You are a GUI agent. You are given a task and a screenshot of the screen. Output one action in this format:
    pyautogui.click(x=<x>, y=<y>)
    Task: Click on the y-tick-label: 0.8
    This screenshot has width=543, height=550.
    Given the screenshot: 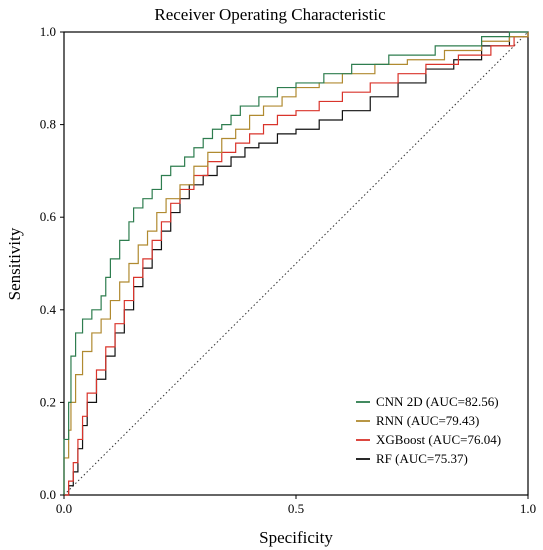 What is the action you would take?
    pyautogui.click(x=48, y=124)
    